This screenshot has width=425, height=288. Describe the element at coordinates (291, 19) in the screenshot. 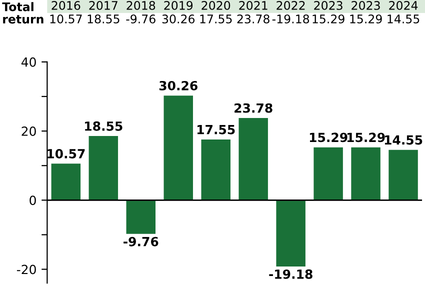

I see `data-label: -19.18` at that location.